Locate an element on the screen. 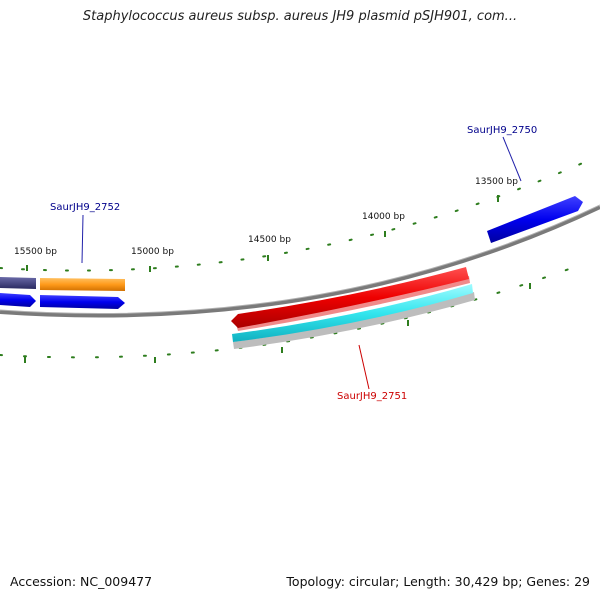  gene-blue-left is located at coordinates (18, 300).